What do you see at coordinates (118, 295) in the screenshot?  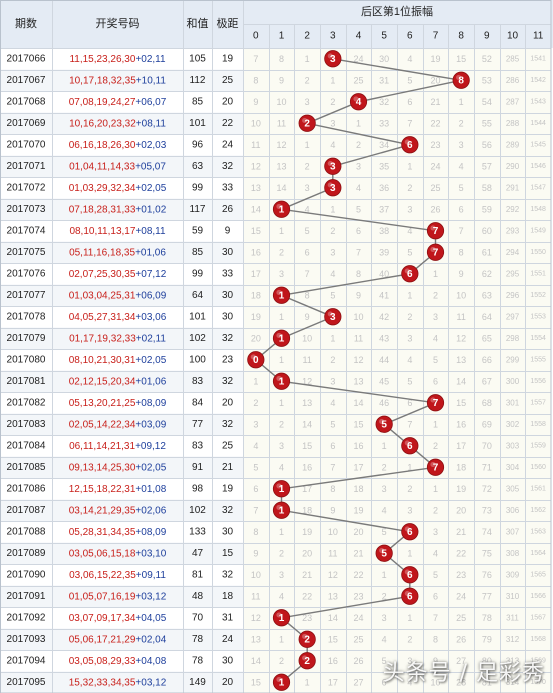 I see `numbers-cell: 01,03,04,25,31+06,09` at bounding box center [118, 295].